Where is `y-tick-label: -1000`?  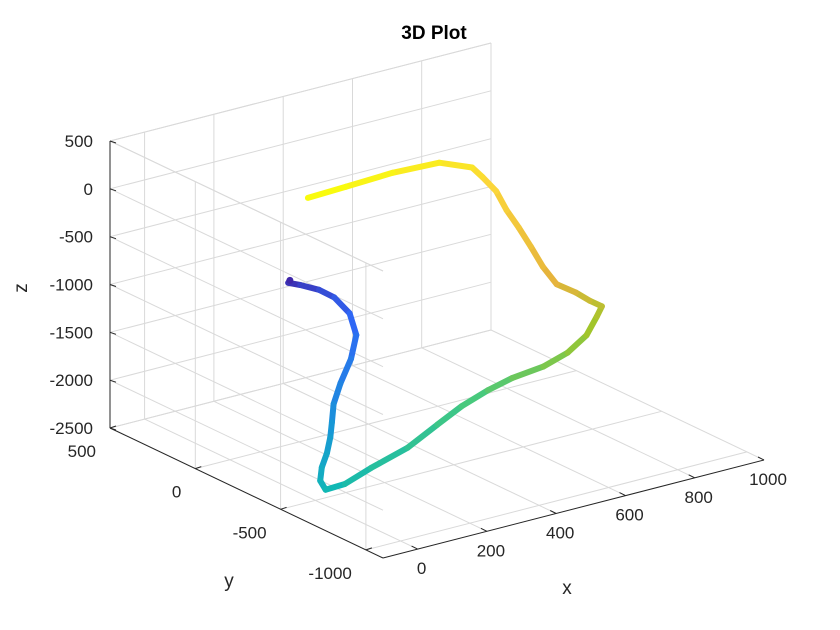
y-tick-label: -1000 is located at coordinates (329, 573).